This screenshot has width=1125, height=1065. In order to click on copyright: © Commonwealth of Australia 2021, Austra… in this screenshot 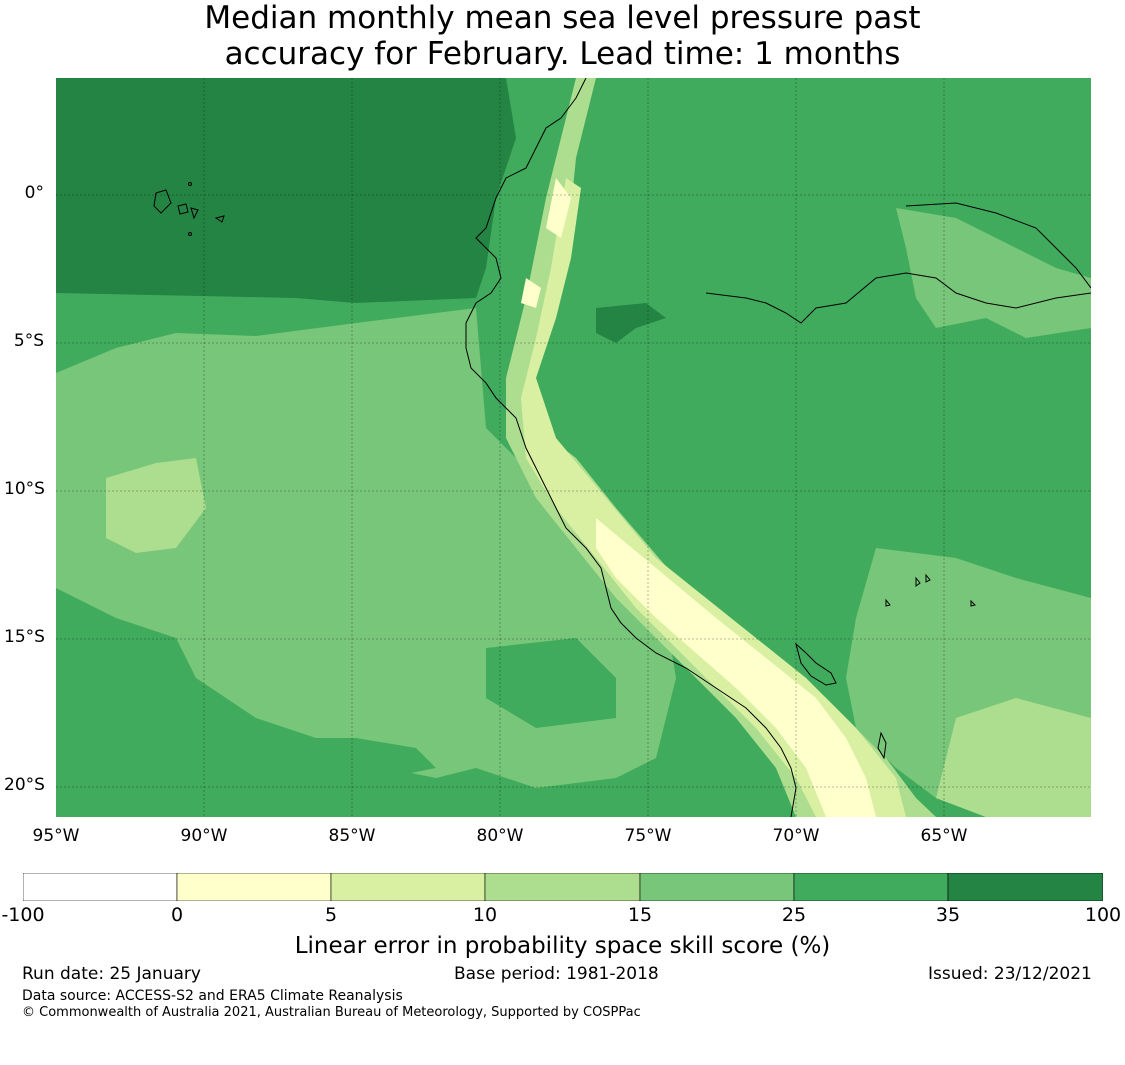, I will do `click(331, 1012)`.